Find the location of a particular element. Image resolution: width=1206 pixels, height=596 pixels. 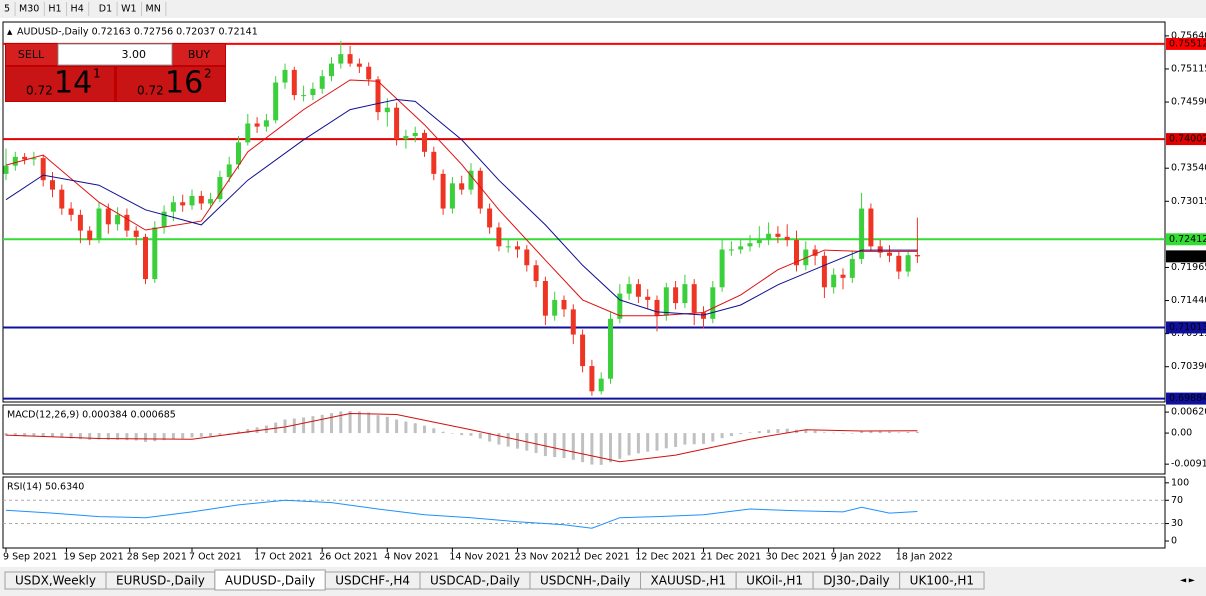

ask-box is located at coordinates (171, 84).